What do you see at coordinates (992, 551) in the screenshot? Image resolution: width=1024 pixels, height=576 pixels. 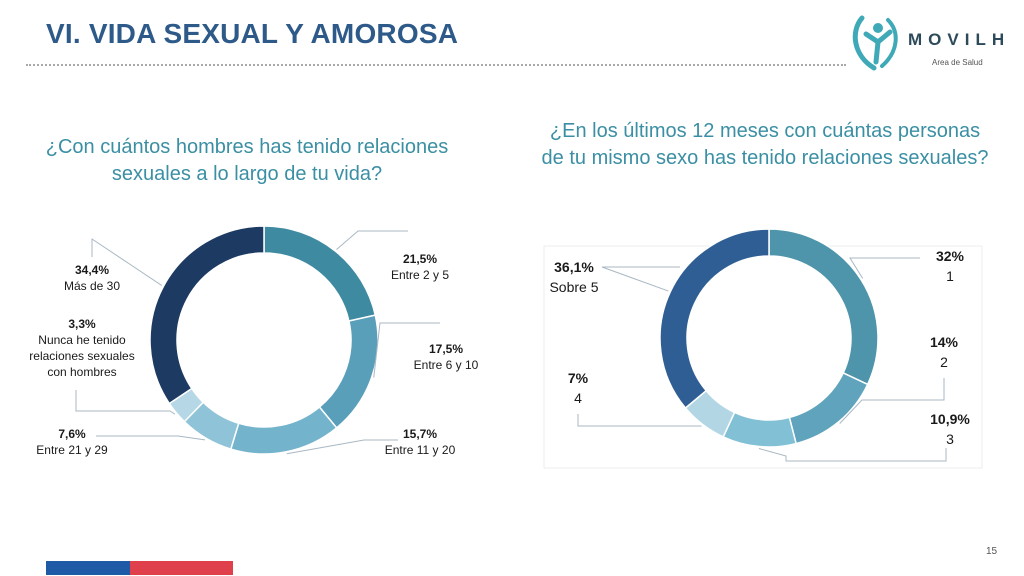 I see `page-number: 15` at bounding box center [992, 551].